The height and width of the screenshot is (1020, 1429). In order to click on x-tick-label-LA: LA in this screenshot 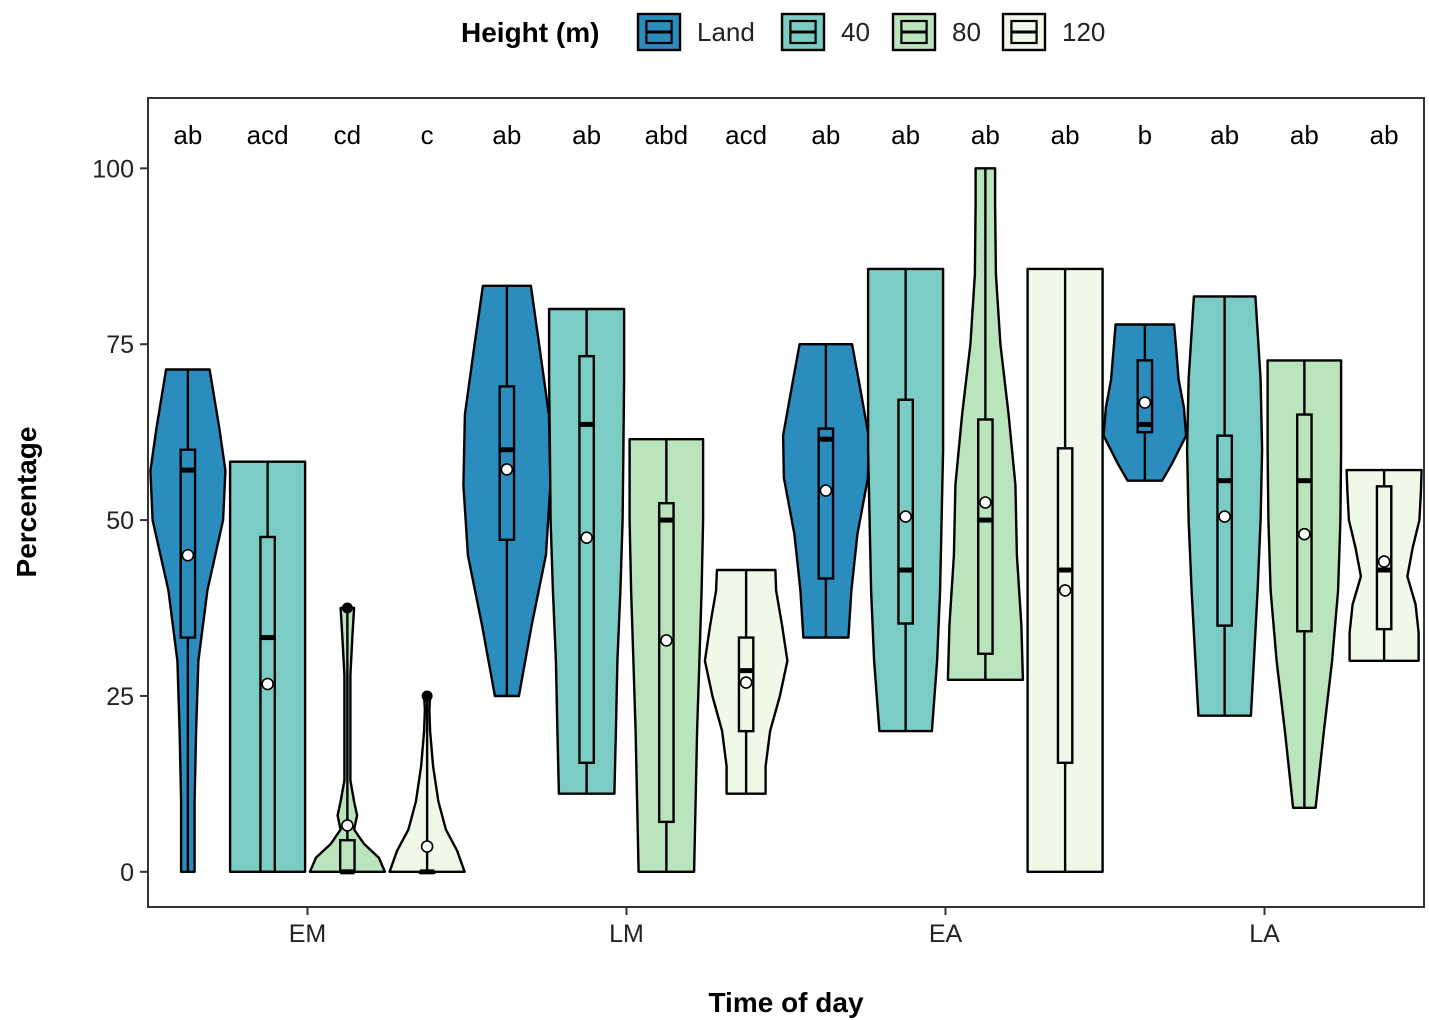, I will do `click(1264, 934)`.